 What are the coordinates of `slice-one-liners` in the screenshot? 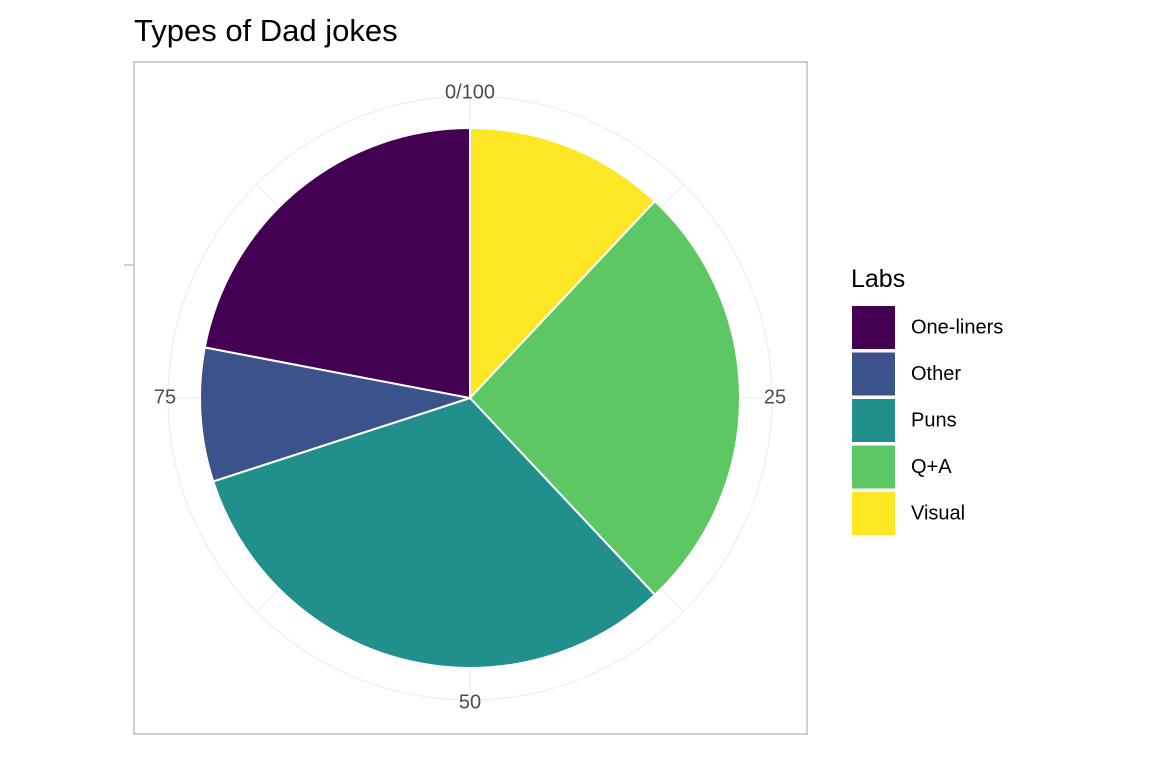 It's located at (337, 263).